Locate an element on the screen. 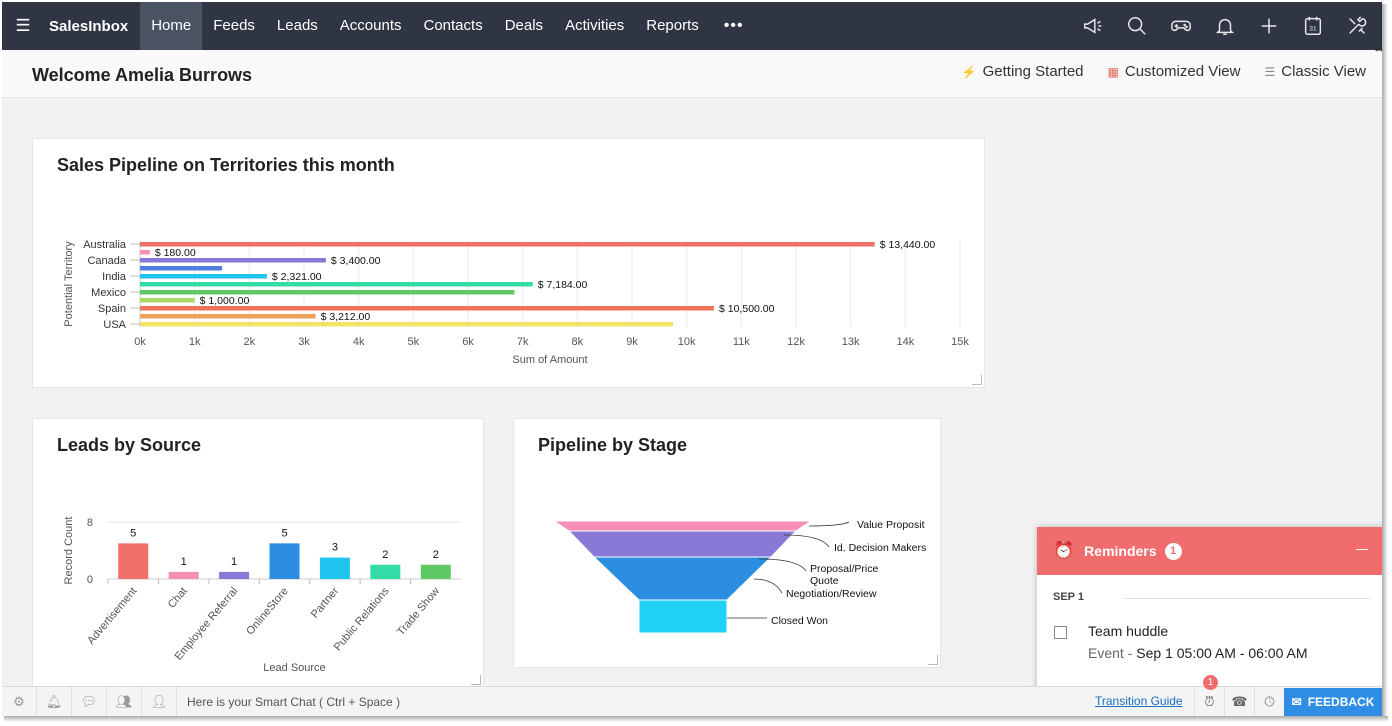 The width and height of the screenshot is (1392, 726). x-tick-label: OnlineStore is located at coordinates (267, 611).